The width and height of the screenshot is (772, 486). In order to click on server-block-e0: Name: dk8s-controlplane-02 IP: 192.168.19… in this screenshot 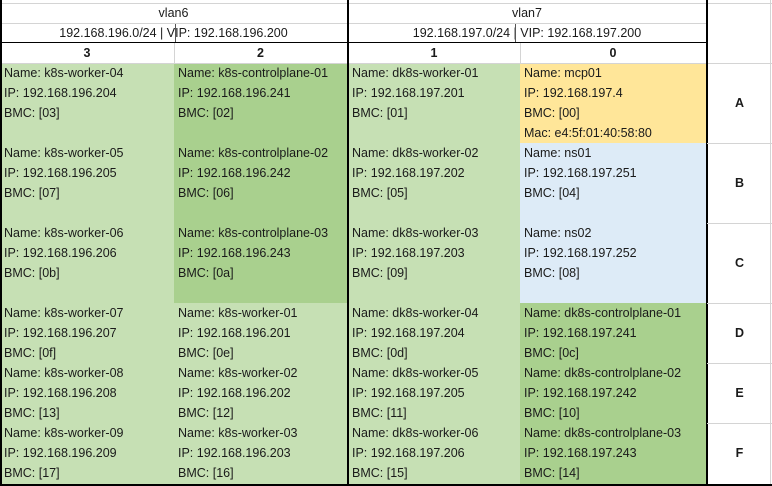, I will do `click(613, 393)`.